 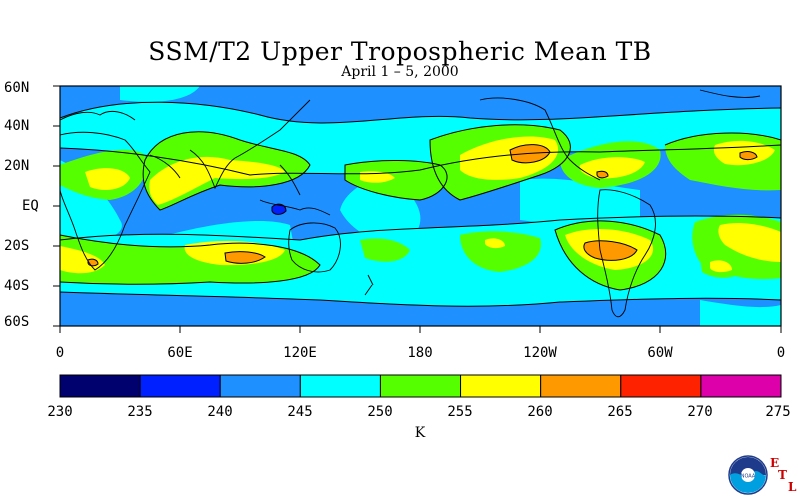 What do you see at coordinates (220, 412) in the screenshot?
I see `colorbar-label: 240` at bounding box center [220, 412].